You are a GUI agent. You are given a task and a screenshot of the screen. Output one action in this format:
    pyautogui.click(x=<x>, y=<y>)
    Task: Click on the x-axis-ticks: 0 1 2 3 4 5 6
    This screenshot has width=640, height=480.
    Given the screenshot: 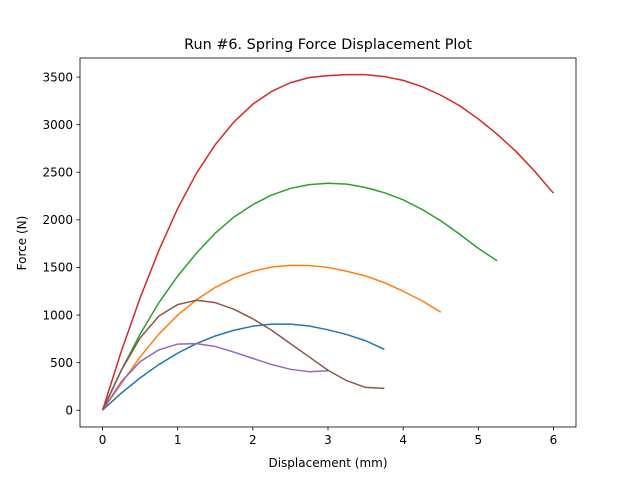 What is the action you would take?
    pyautogui.click(x=328, y=437)
    